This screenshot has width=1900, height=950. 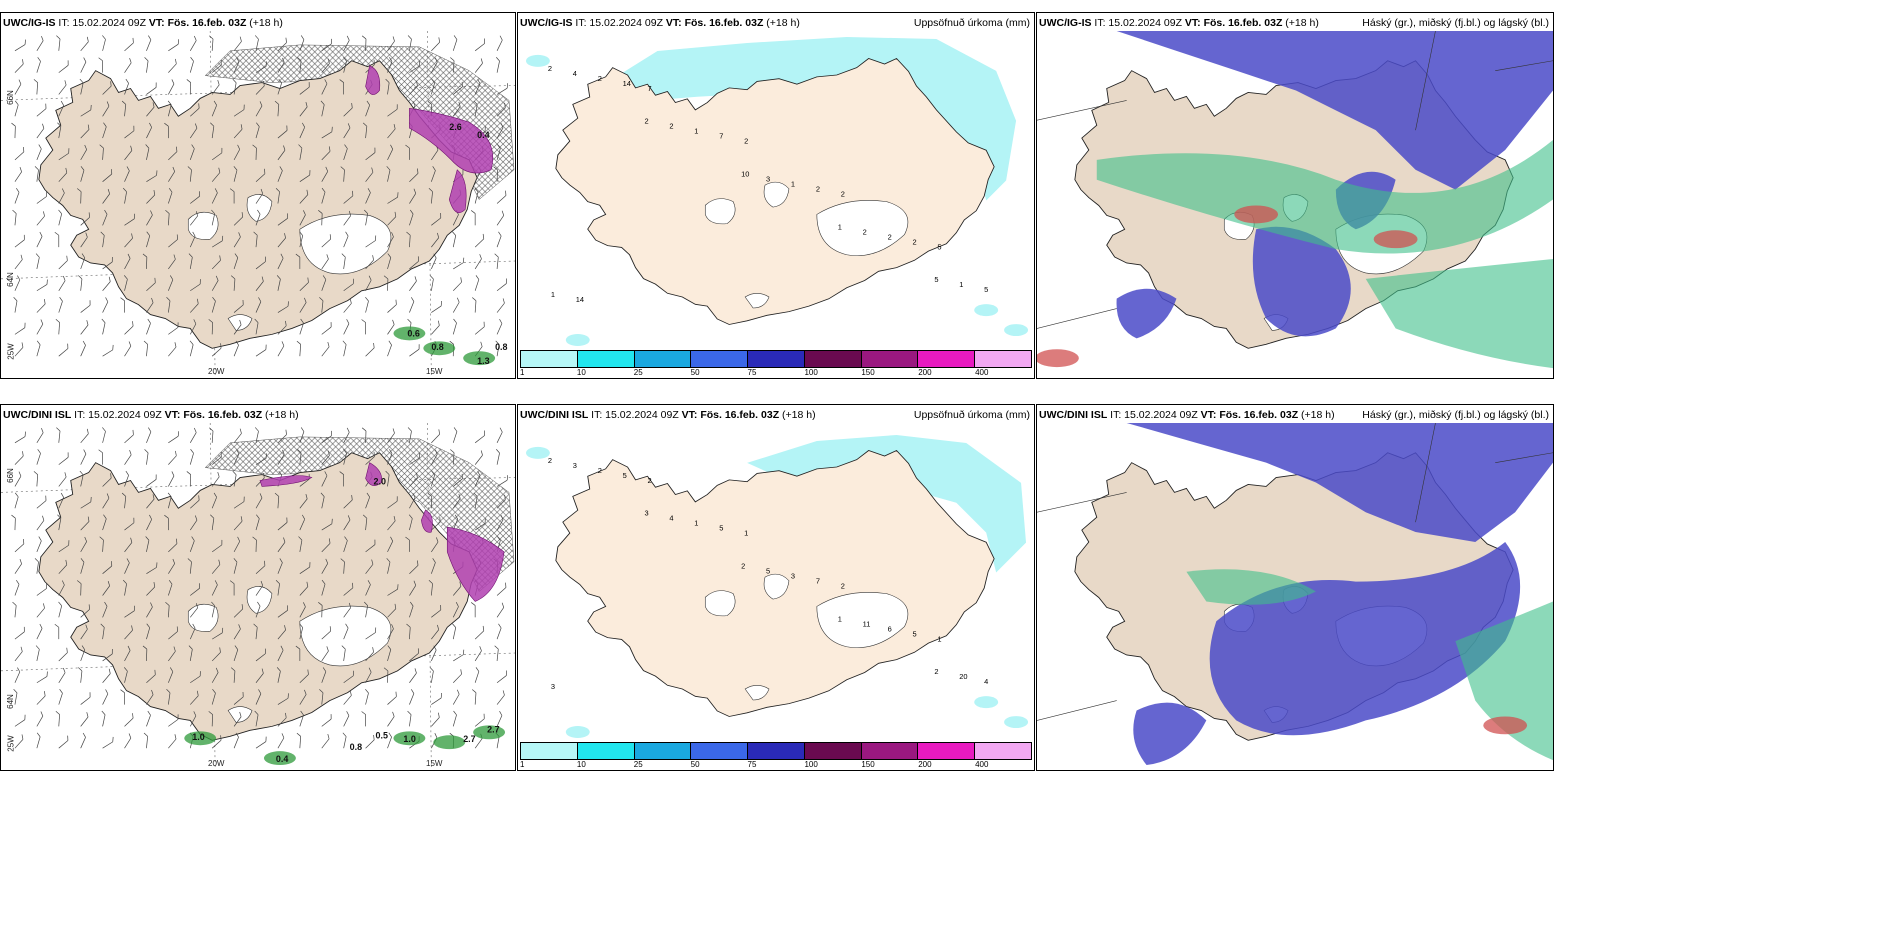 I want to click on precip-value-label: 5, so click(x=768, y=571).